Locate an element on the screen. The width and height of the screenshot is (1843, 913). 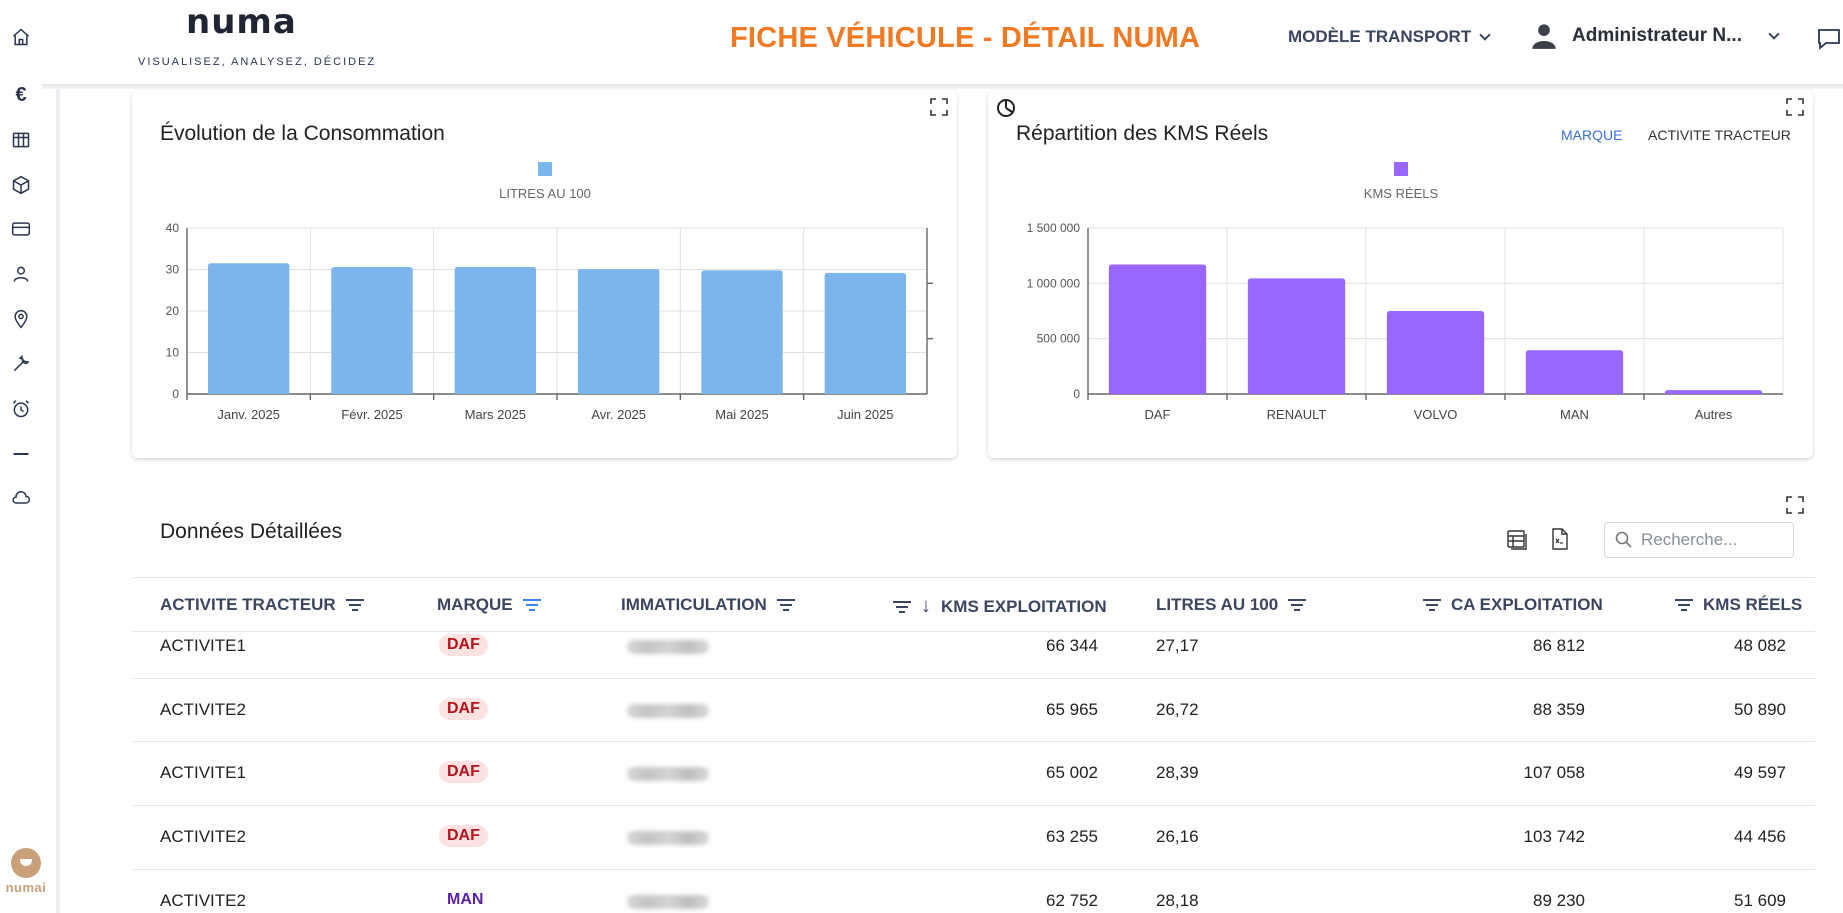
search-box is located at coordinates (1699, 540).